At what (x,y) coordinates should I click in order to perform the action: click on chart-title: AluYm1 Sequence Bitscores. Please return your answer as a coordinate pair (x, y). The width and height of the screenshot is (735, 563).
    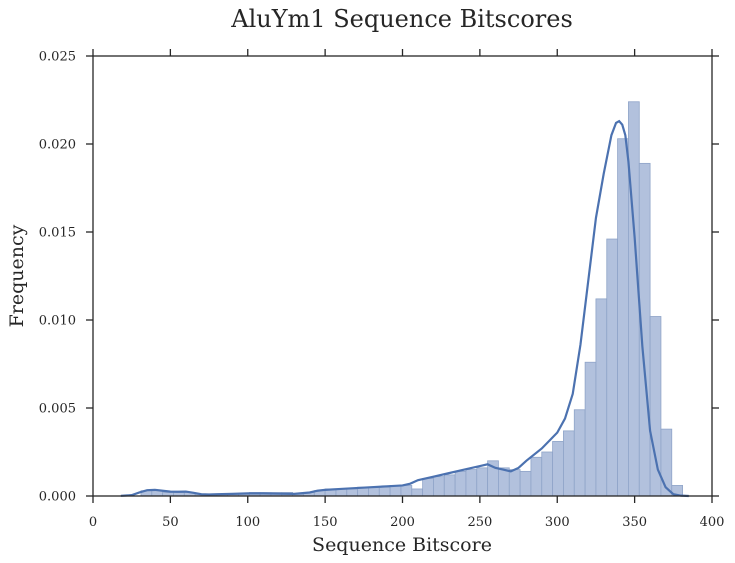
    Looking at the image, I should click on (401, 19).